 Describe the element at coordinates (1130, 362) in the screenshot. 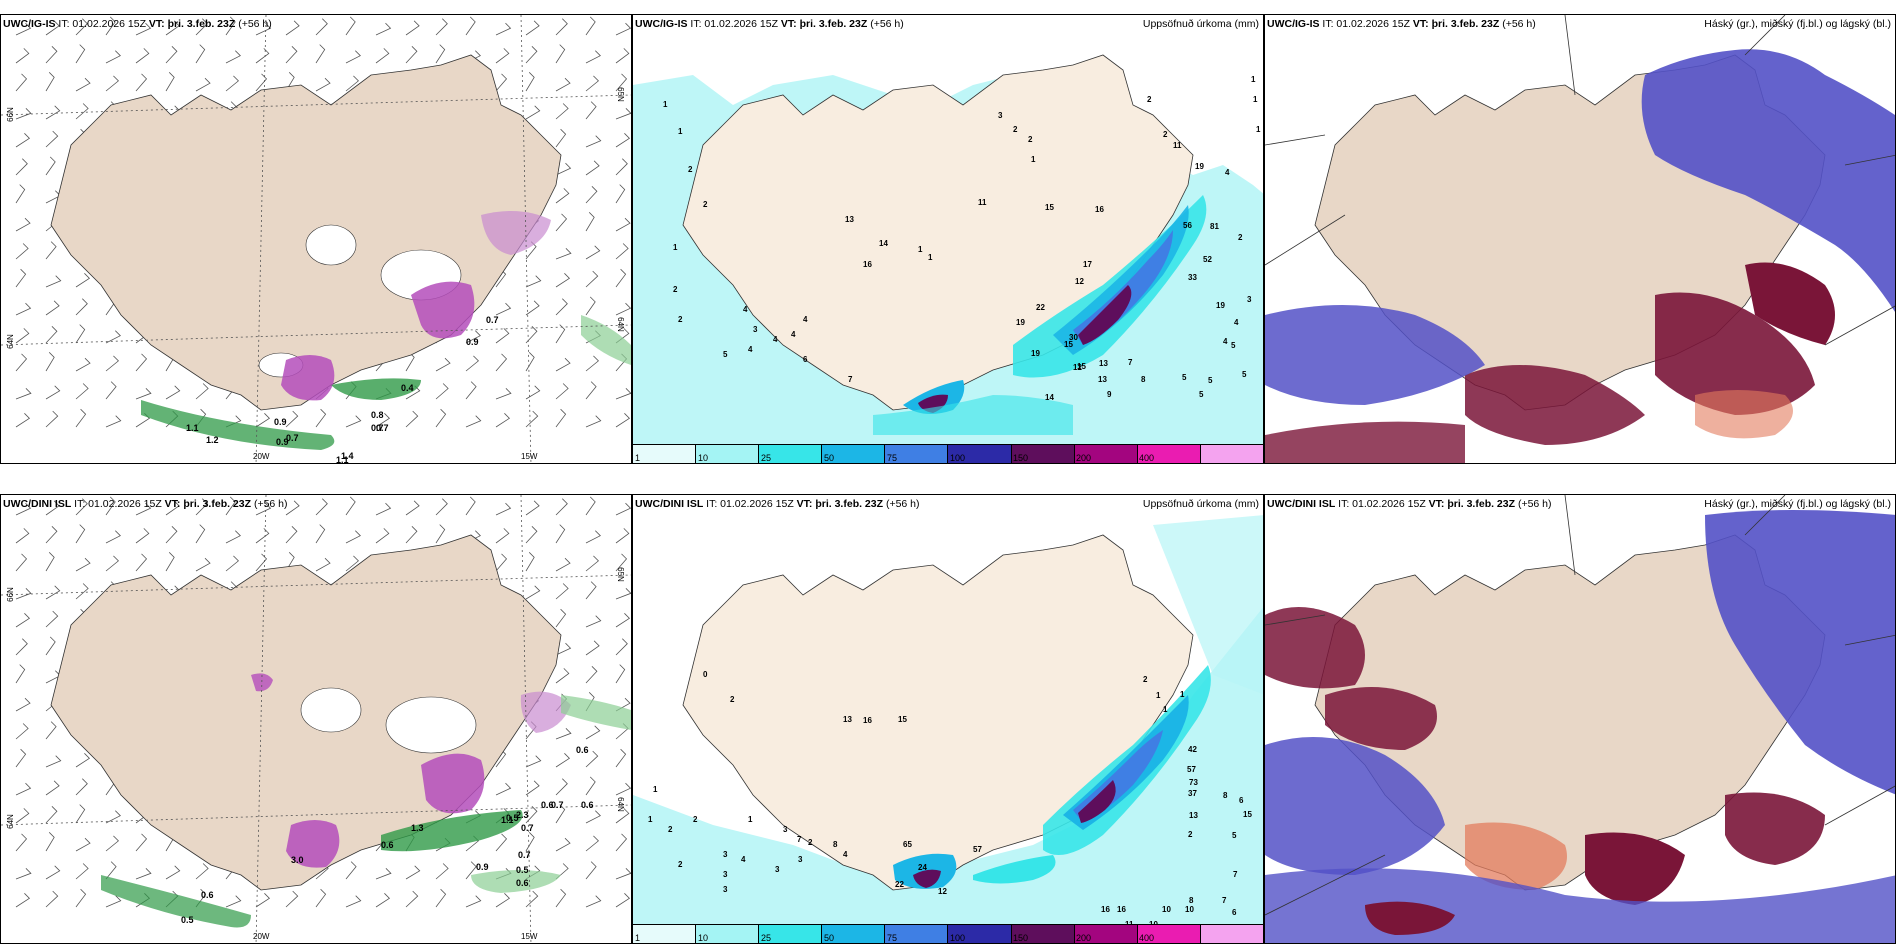

I see `precip-value-label: 7` at that location.